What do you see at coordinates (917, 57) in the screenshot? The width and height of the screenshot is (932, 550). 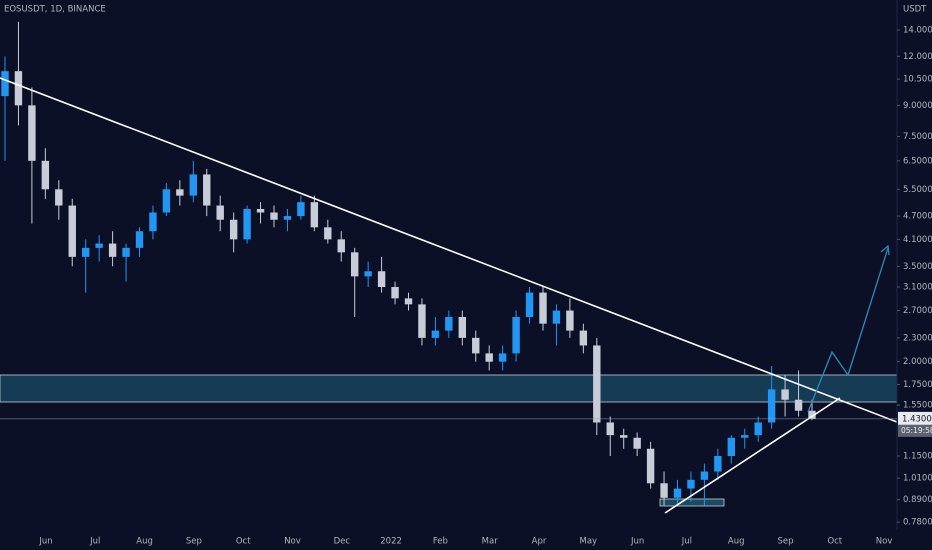 I see `y-tick-label: 12.0000` at bounding box center [917, 57].